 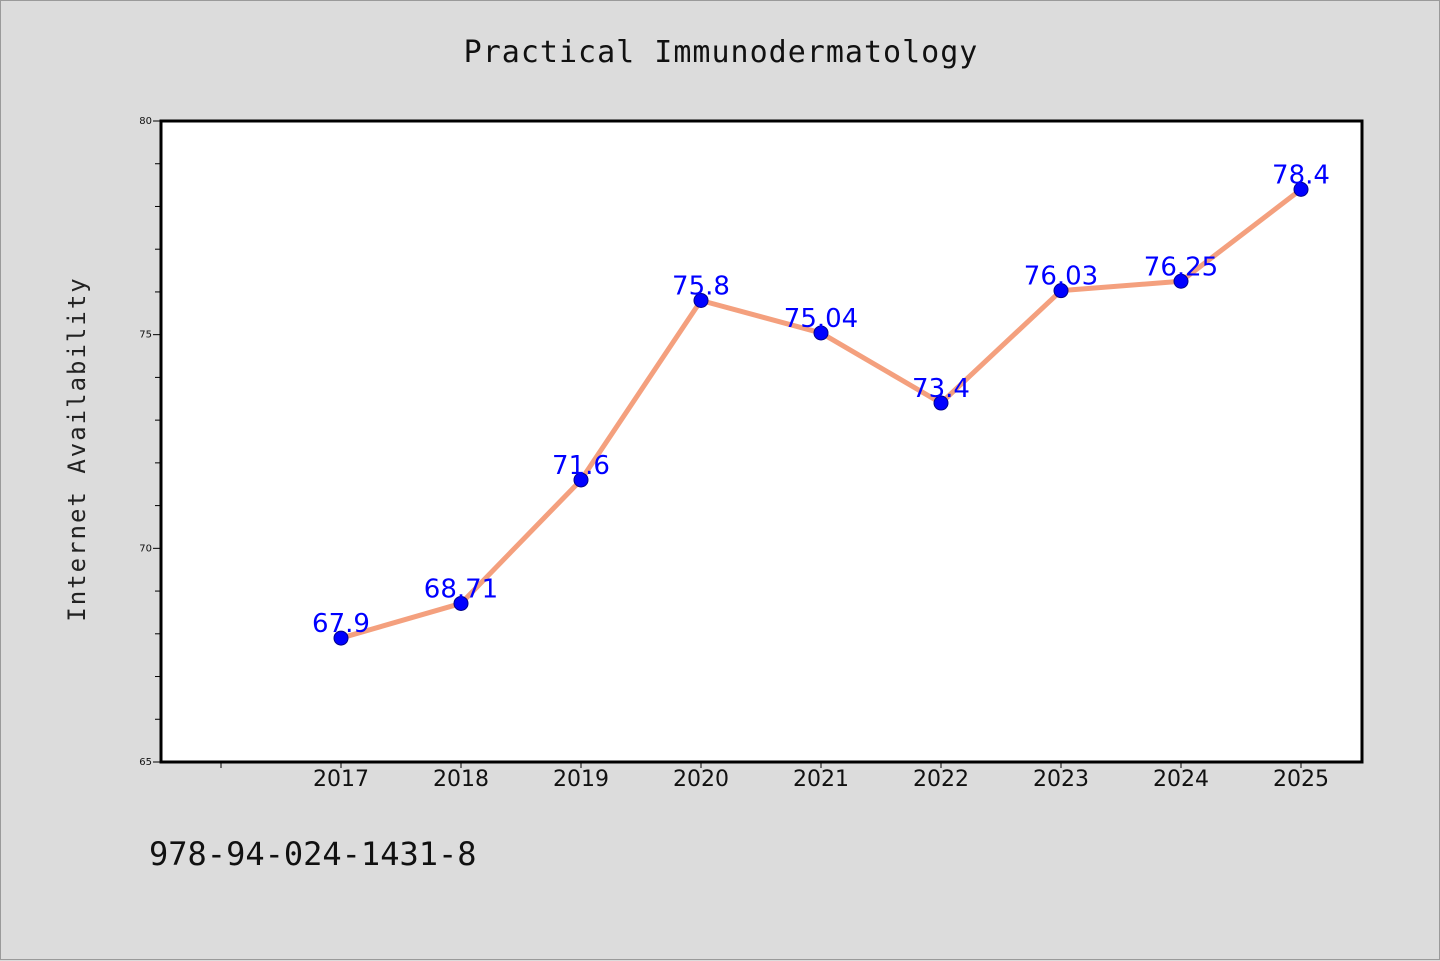 I want to click on data-label: 75.04, so click(x=821, y=319).